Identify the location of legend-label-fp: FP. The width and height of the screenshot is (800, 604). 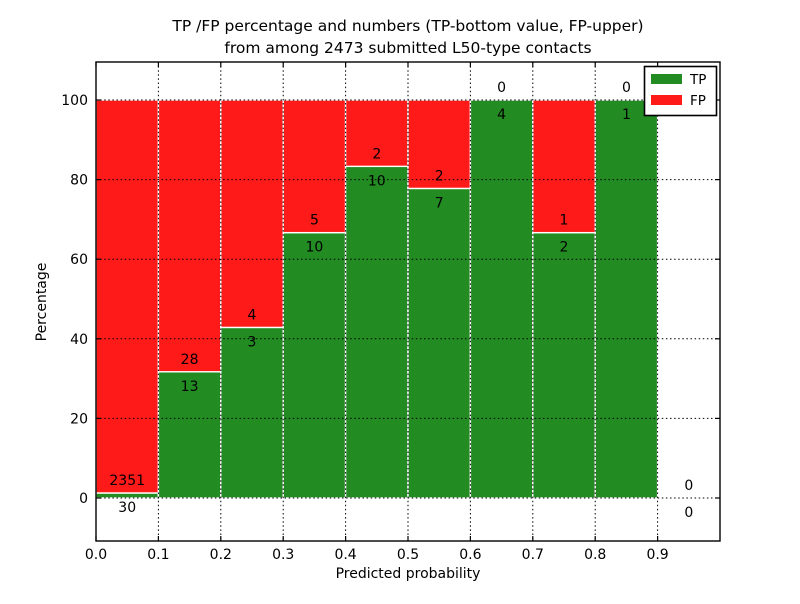
(698, 101).